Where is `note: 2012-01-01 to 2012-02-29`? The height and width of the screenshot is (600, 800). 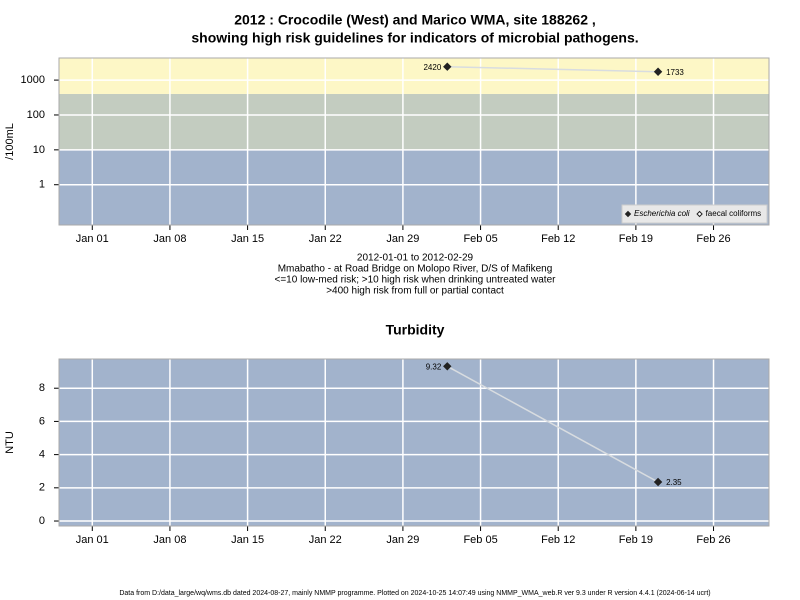 note: 2012-01-01 to 2012-02-29 is located at coordinates (415, 258).